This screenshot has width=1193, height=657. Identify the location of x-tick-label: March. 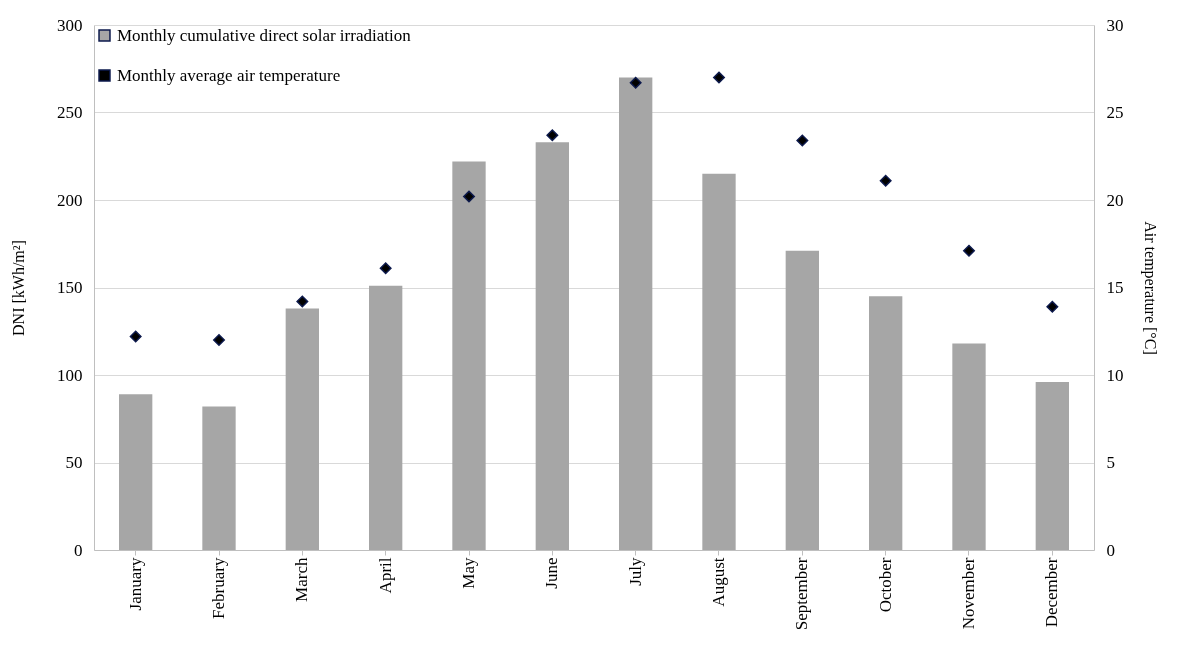
(302, 579).